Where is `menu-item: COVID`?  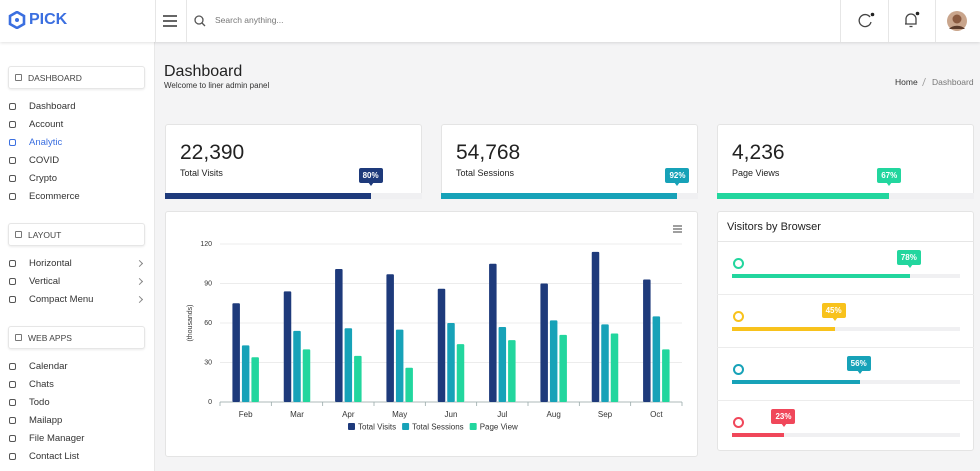
menu-item: COVID is located at coordinates (44, 160).